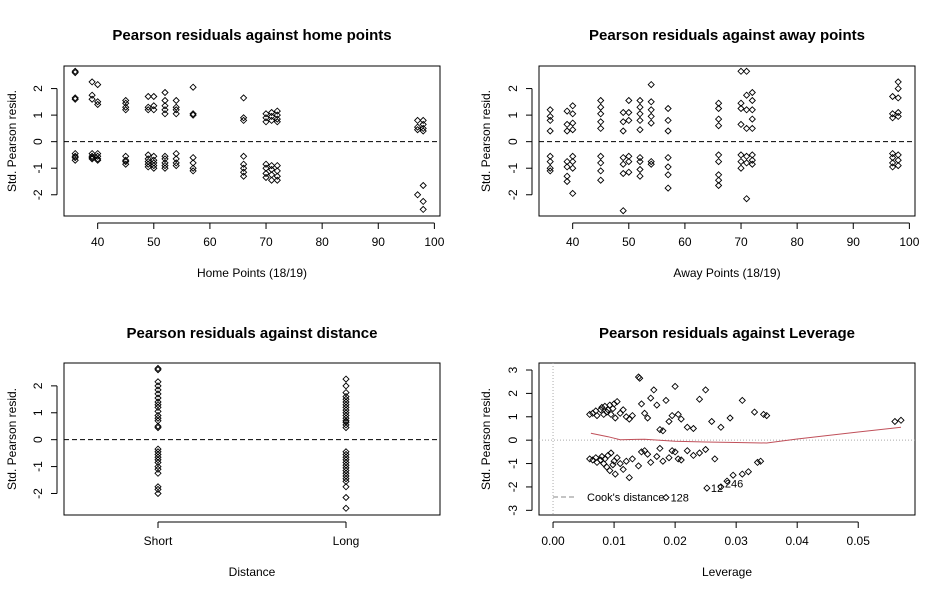 The height and width of the screenshot is (596, 950). Describe the element at coordinates (859, 541) in the screenshot. I see `x-tick-label: 0.05` at that location.